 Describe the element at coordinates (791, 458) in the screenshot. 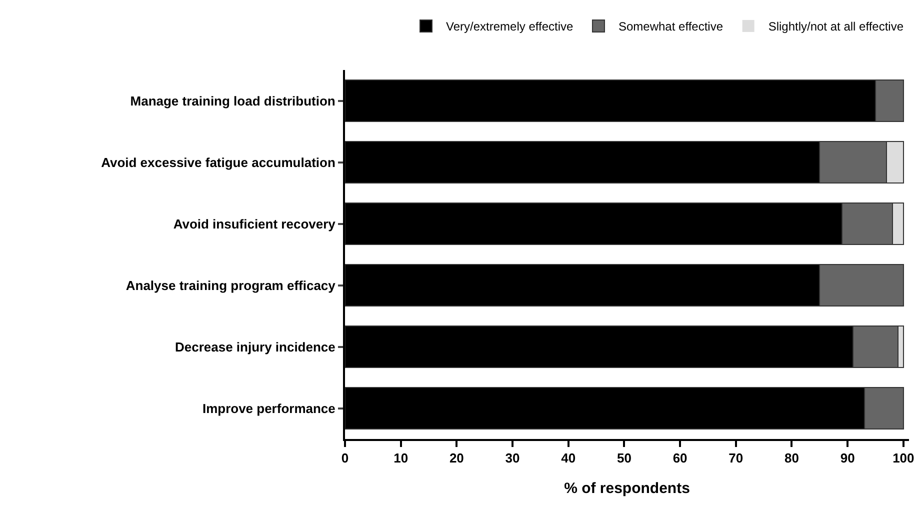

I see `x-tick-label: 80` at that location.